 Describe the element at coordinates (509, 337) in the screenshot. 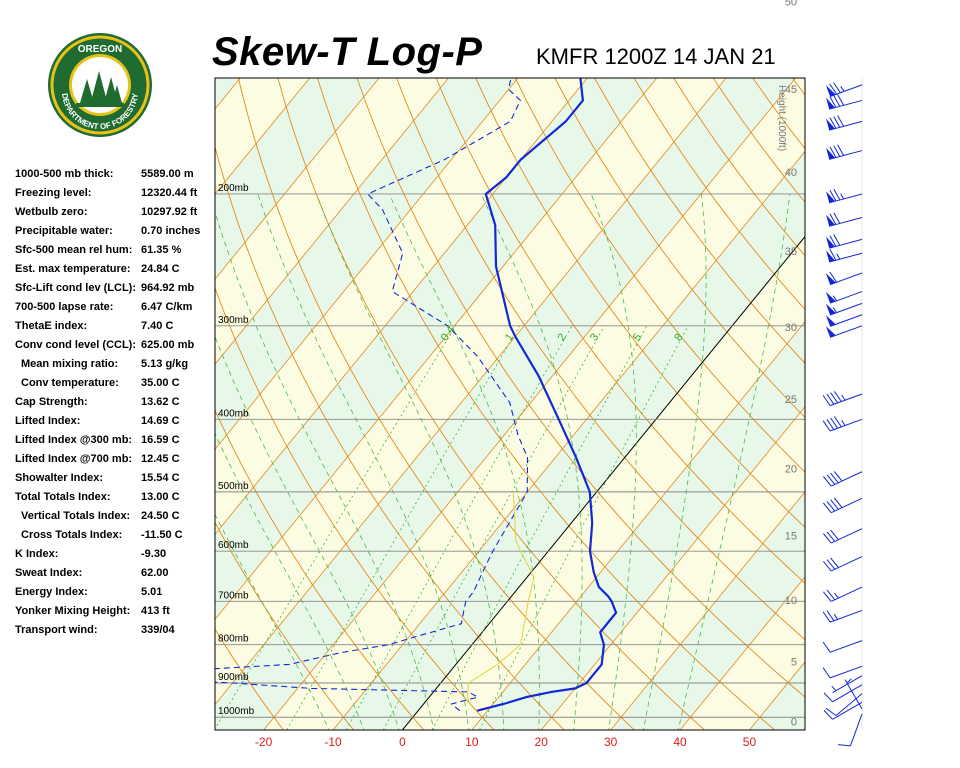

I see `mixing-ratio-label: 1` at that location.